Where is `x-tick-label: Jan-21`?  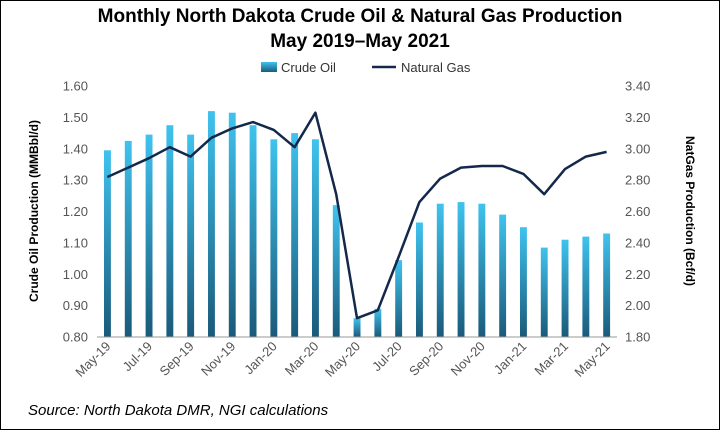 x-tick-label: Jan-21 is located at coordinates (510, 358).